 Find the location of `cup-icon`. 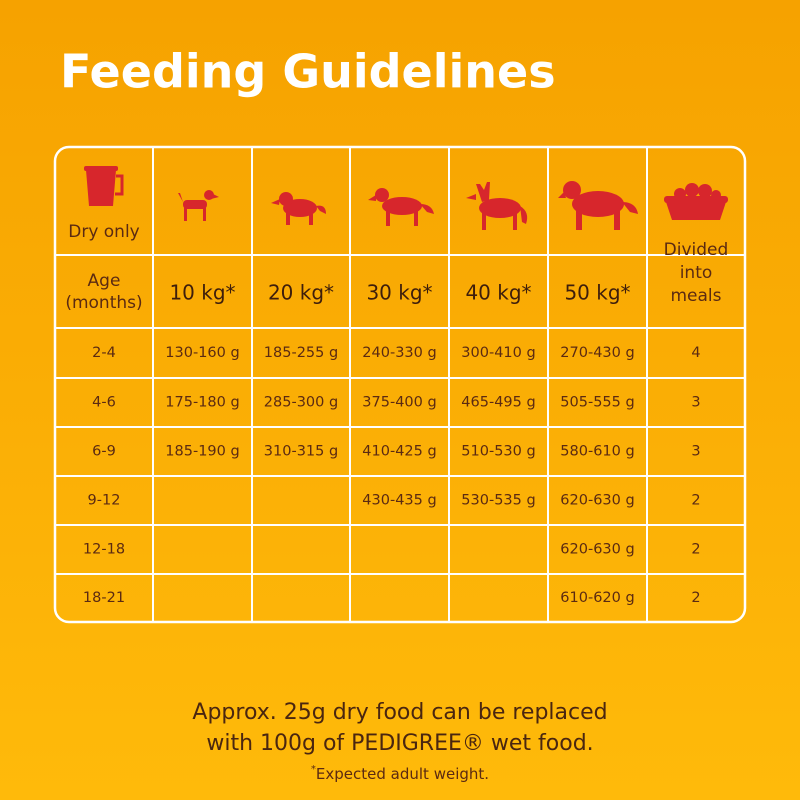

cup-icon is located at coordinates (104, 186).